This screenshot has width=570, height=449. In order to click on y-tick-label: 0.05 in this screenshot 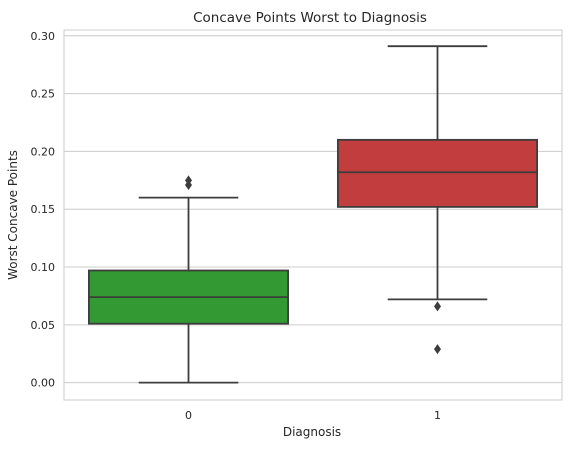, I will do `click(43, 325)`.